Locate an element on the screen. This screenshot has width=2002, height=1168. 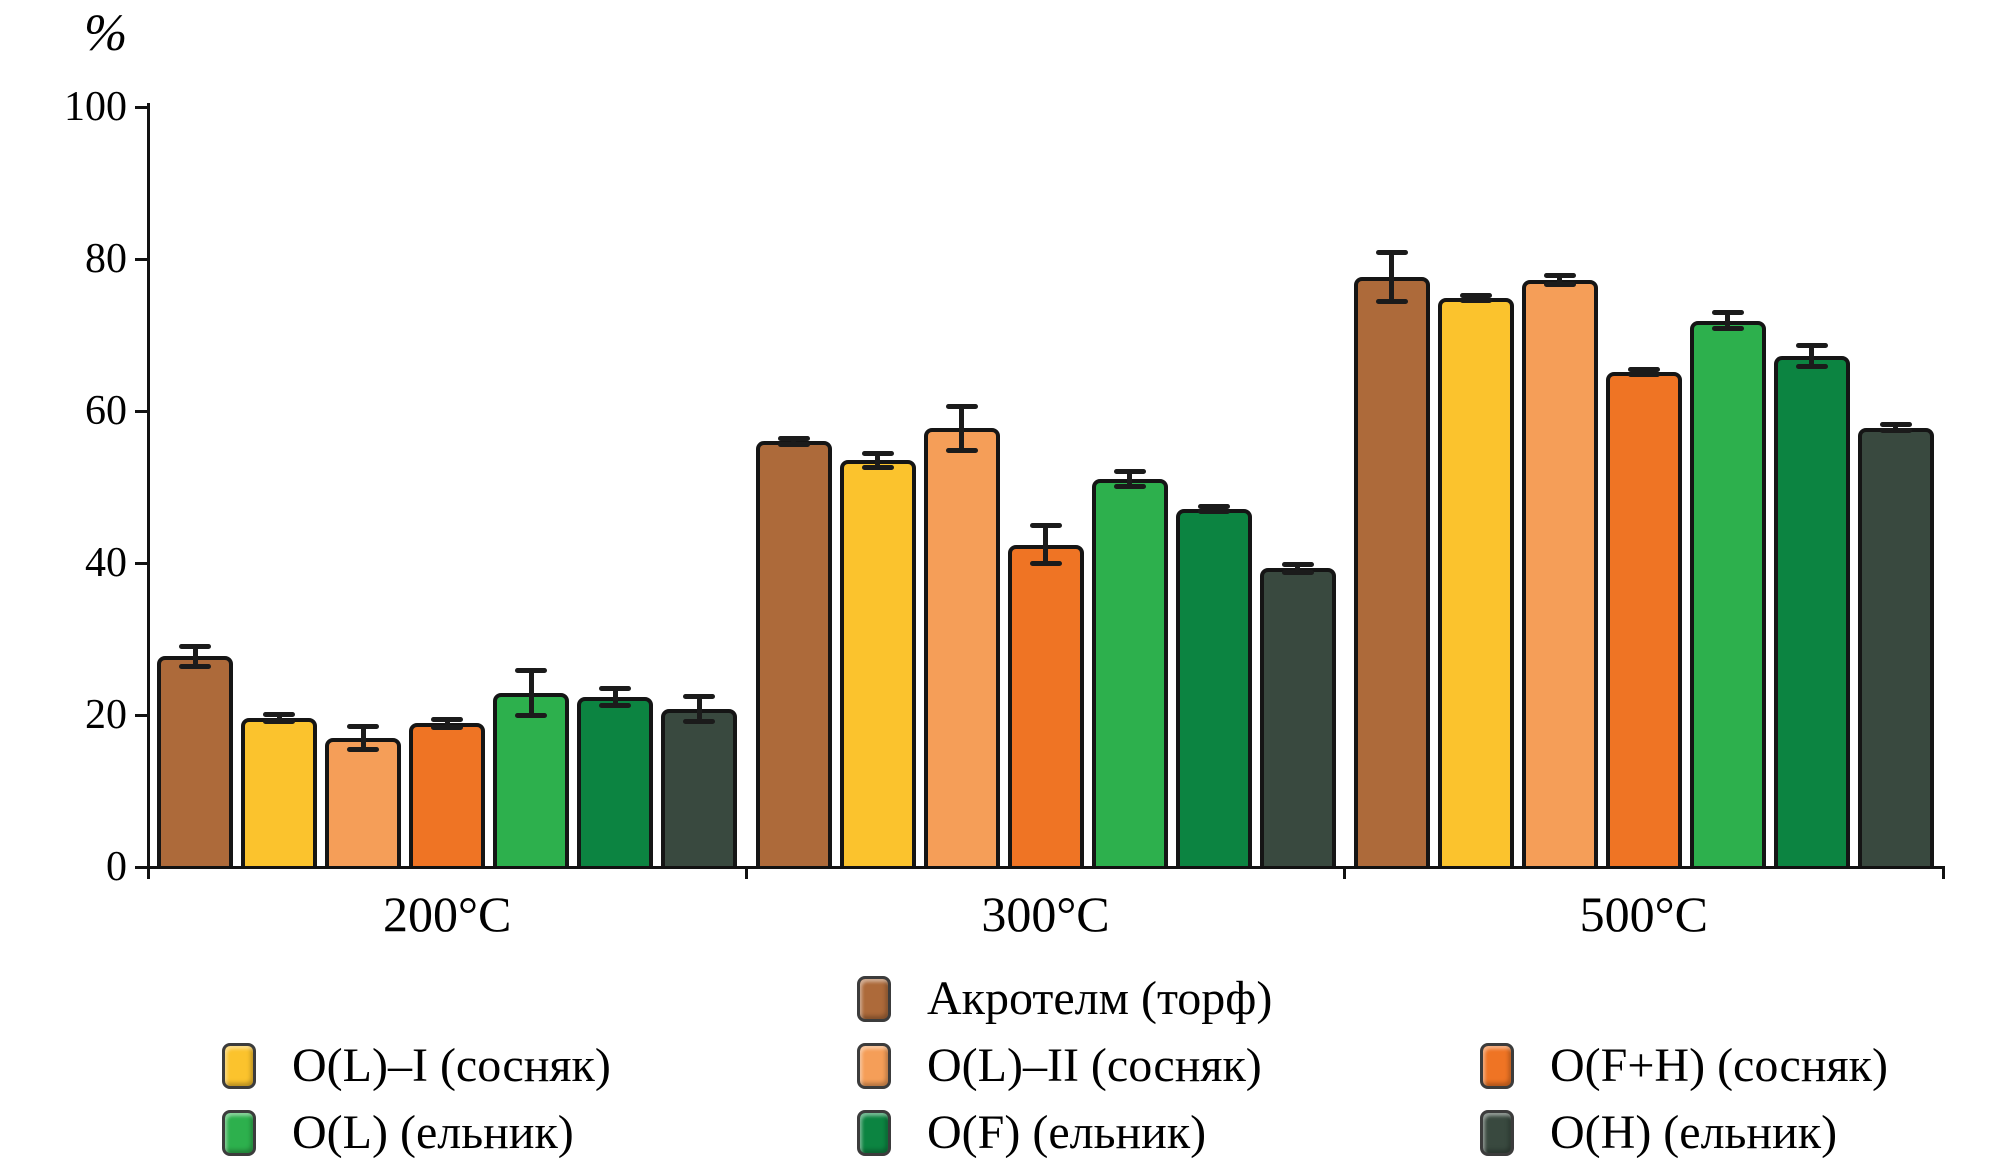
legend-label: O(F+H) (сосняк) is located at coordinates (1719, 1065).